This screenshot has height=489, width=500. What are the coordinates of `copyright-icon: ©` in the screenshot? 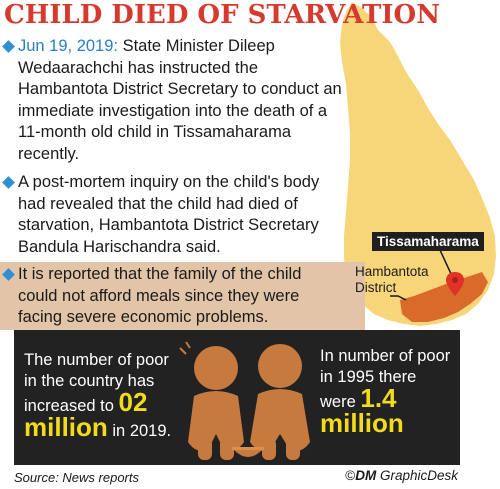 It's located at (350, 475).